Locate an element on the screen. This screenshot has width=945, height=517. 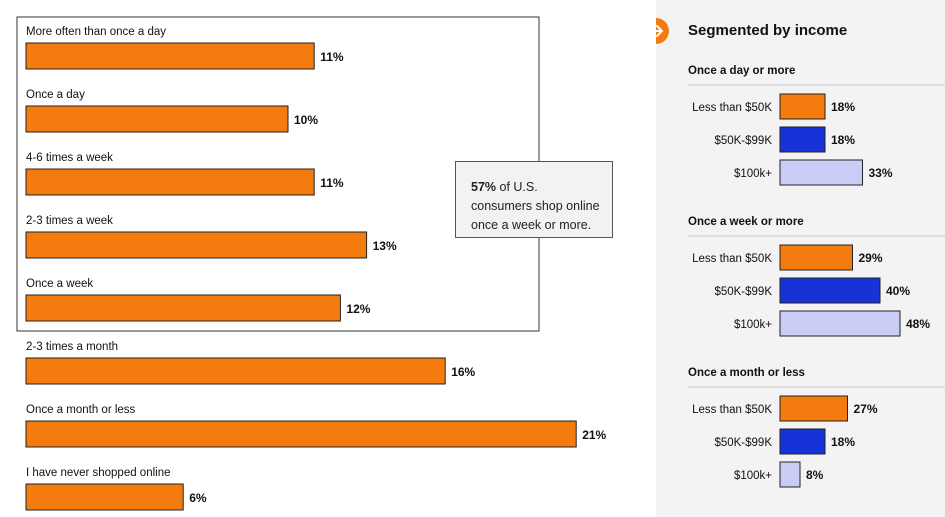
category-label-4-6-times-a-week: 4-6 times a week is located at coordinates (69, 158).